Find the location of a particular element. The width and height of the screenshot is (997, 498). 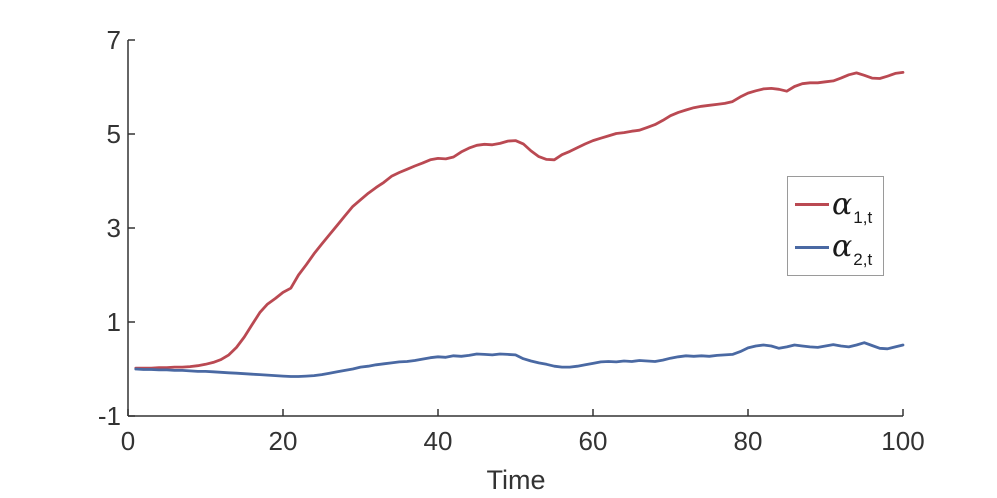

legend-item-alpha1: α1,t is located at coordinates (839, 206).